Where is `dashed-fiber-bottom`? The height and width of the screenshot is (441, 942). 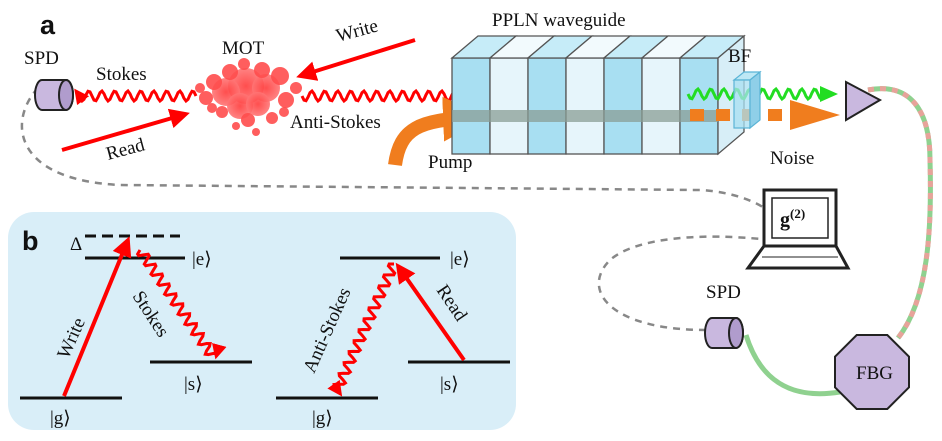
dashed-fiber-bottom is located at coordinates (684, 283).